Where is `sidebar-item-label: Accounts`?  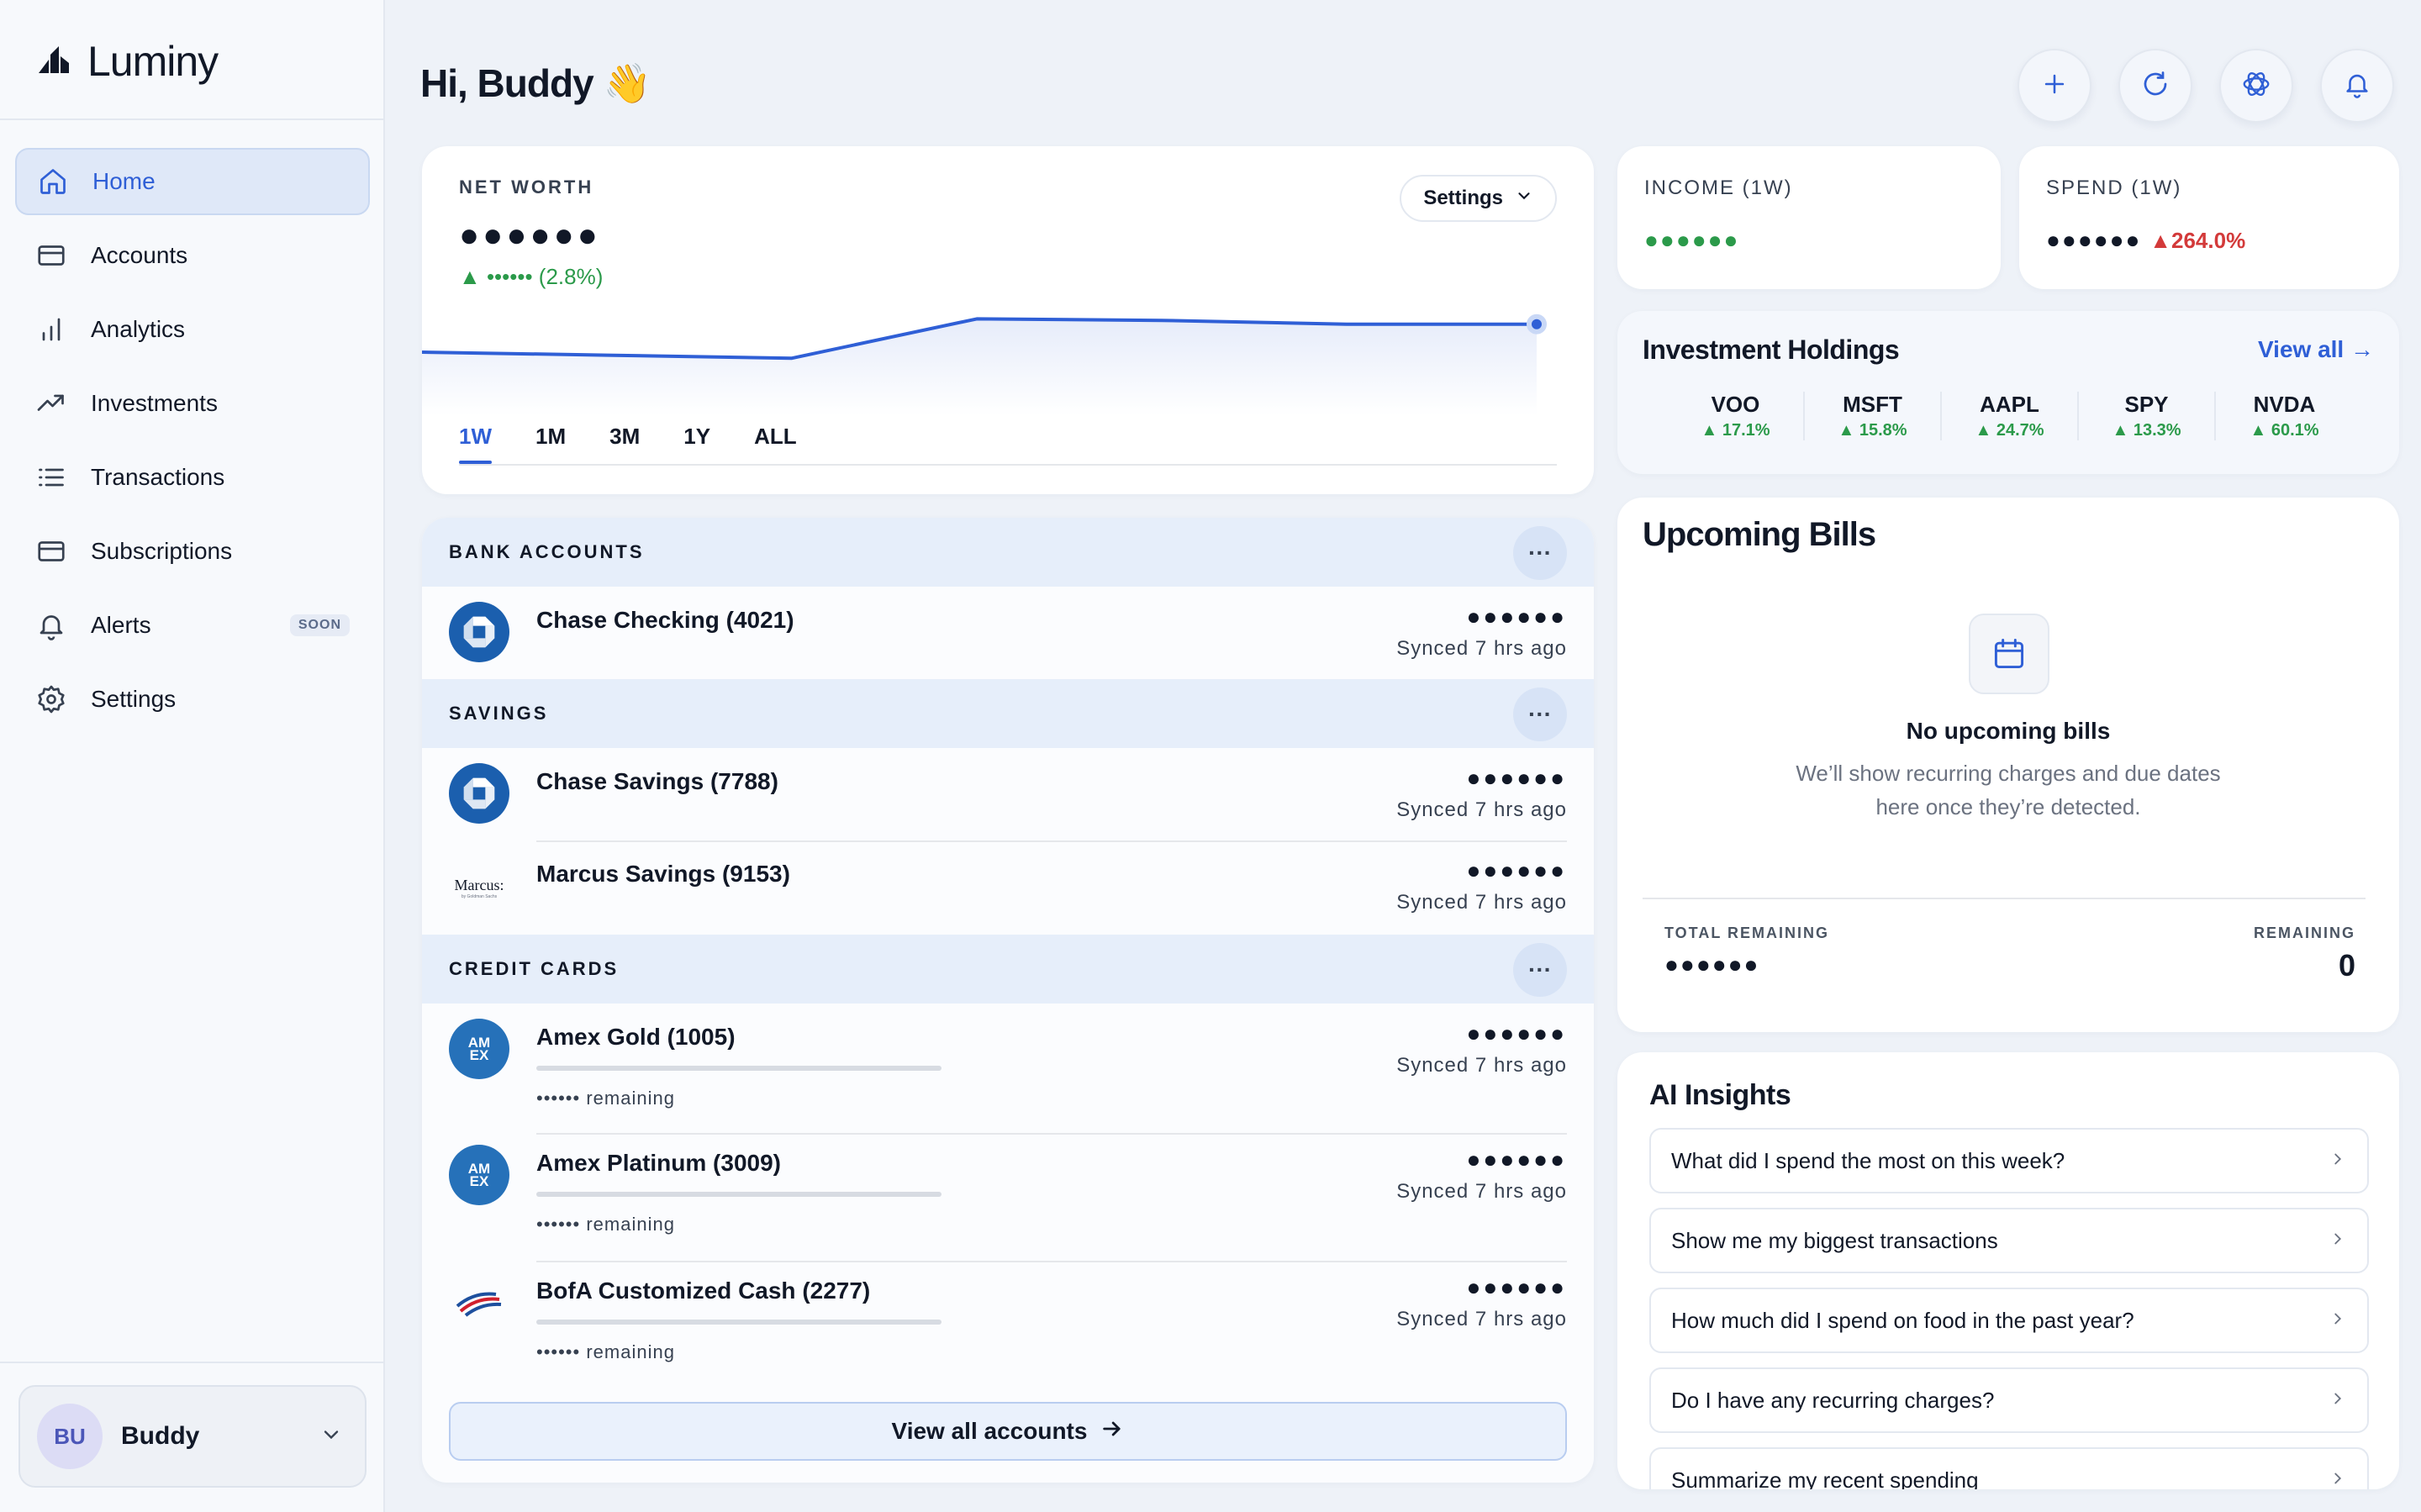 sidebar-item-label: Accounts is located at coordinates (139, 255).